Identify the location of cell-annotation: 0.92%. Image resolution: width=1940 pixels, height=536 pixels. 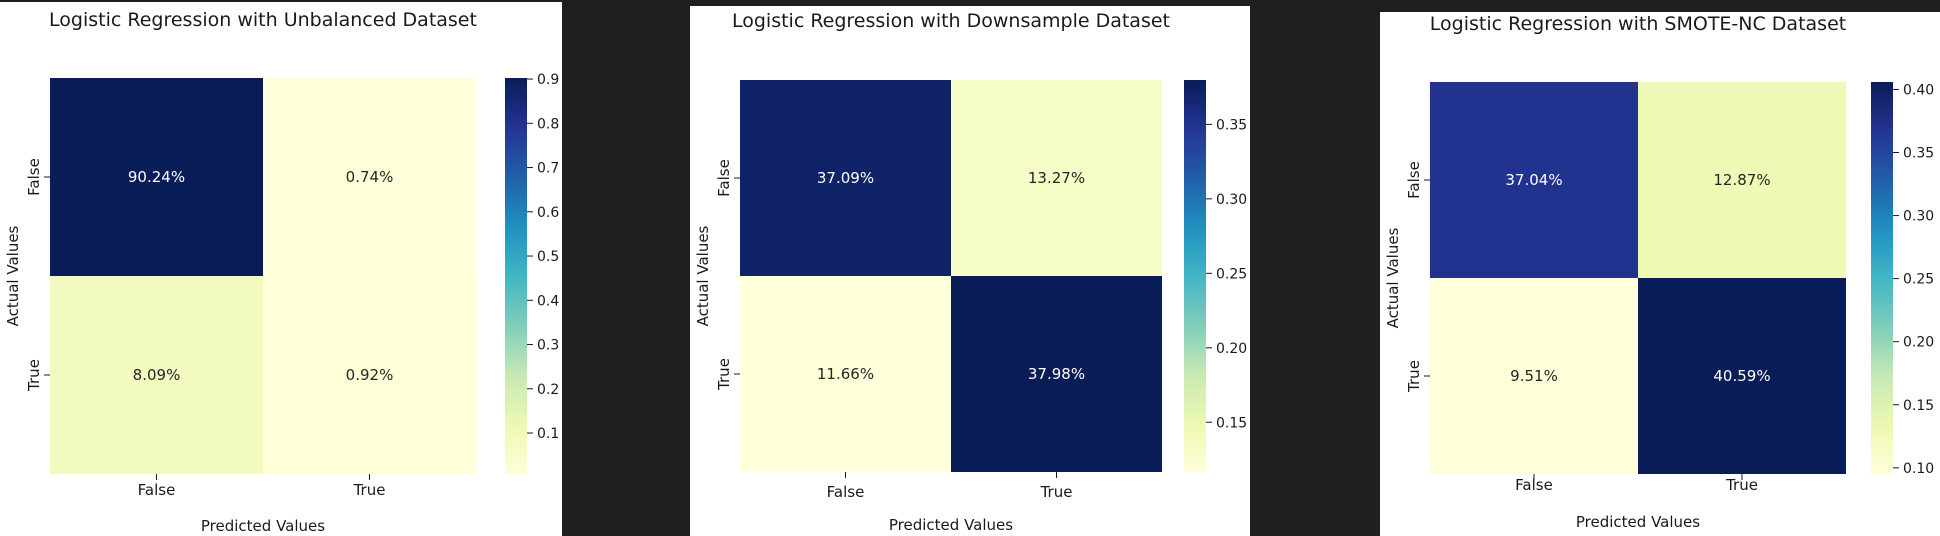
(370, 375).